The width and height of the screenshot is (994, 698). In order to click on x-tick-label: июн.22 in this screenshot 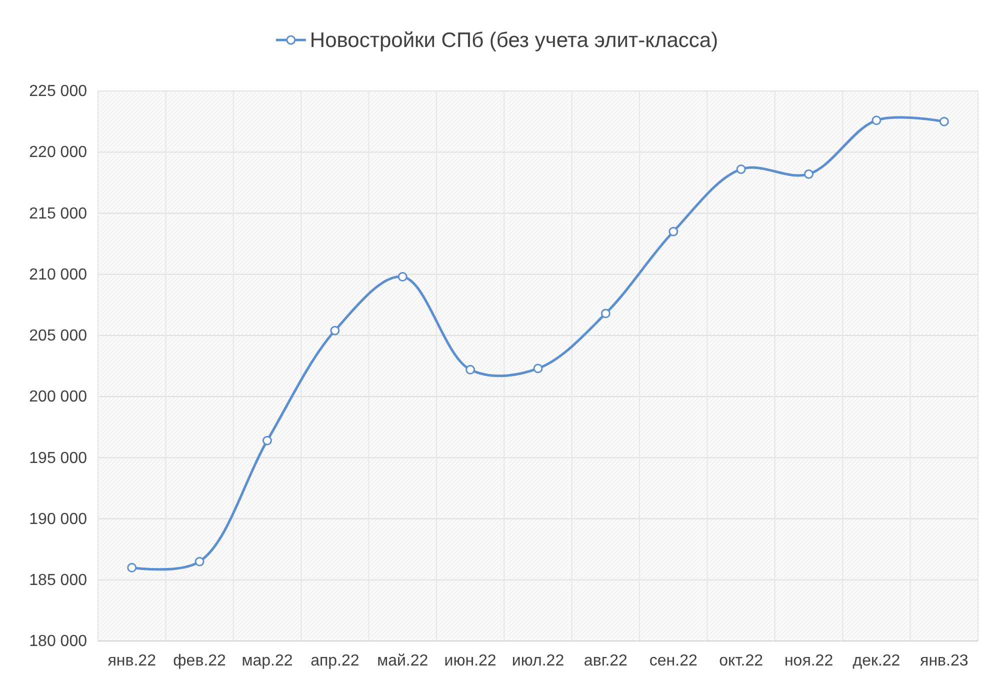, I will do `click(470, 661)`.